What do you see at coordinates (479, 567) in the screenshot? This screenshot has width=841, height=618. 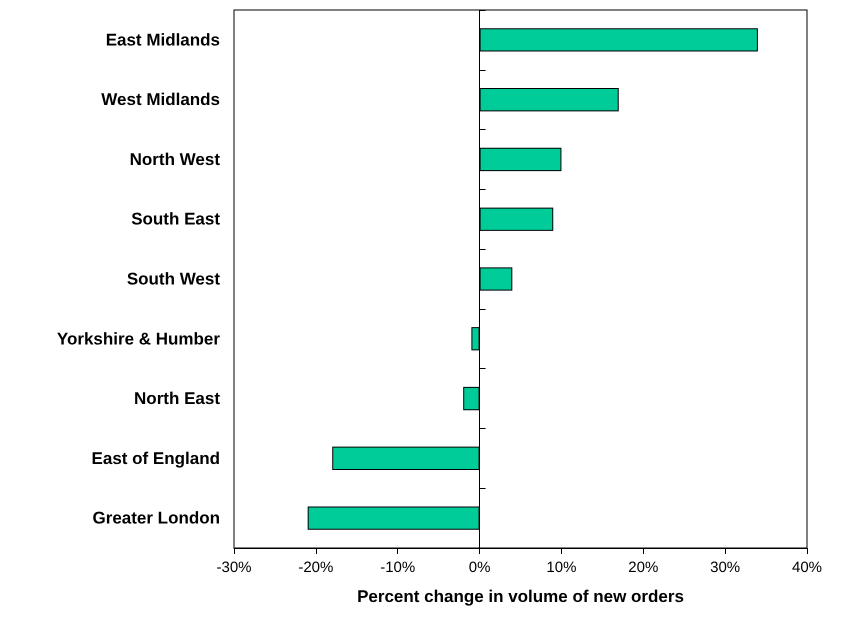 I see `x-tick-label: 0%` at bounding box center [479, 567].